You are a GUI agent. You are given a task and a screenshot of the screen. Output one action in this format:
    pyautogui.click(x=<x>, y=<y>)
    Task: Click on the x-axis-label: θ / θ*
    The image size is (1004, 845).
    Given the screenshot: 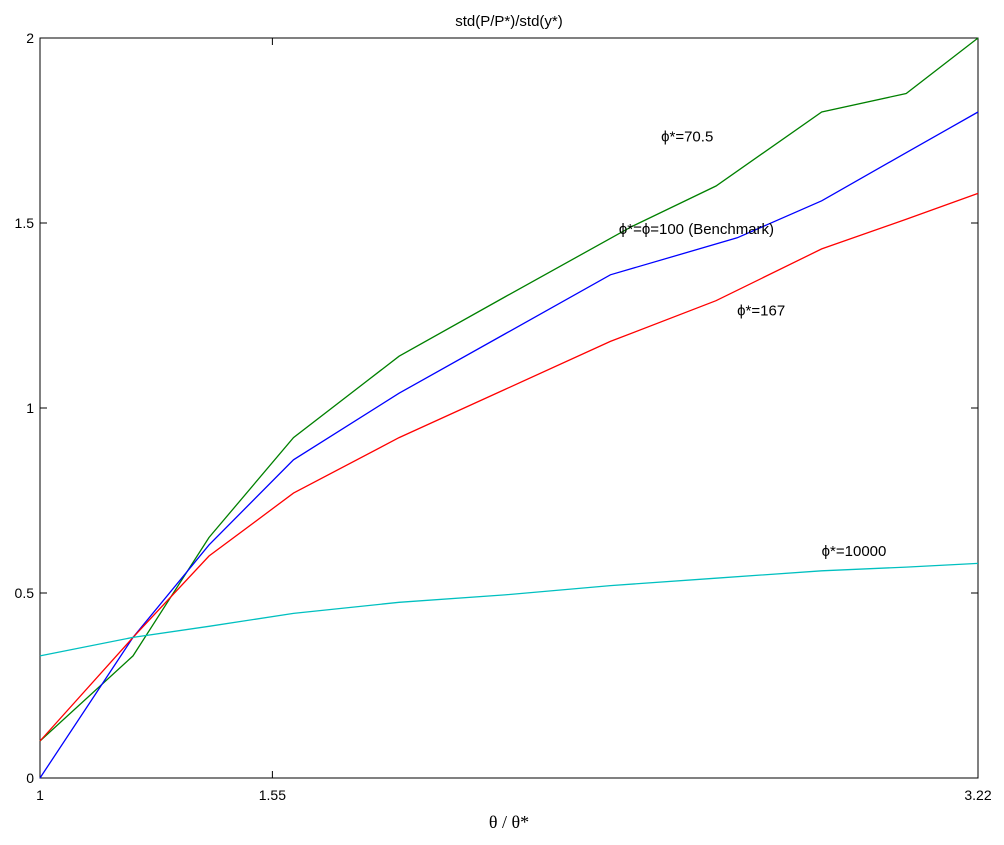 What is the action you would take?
    pyautogui.click(x=509, y=822)
    